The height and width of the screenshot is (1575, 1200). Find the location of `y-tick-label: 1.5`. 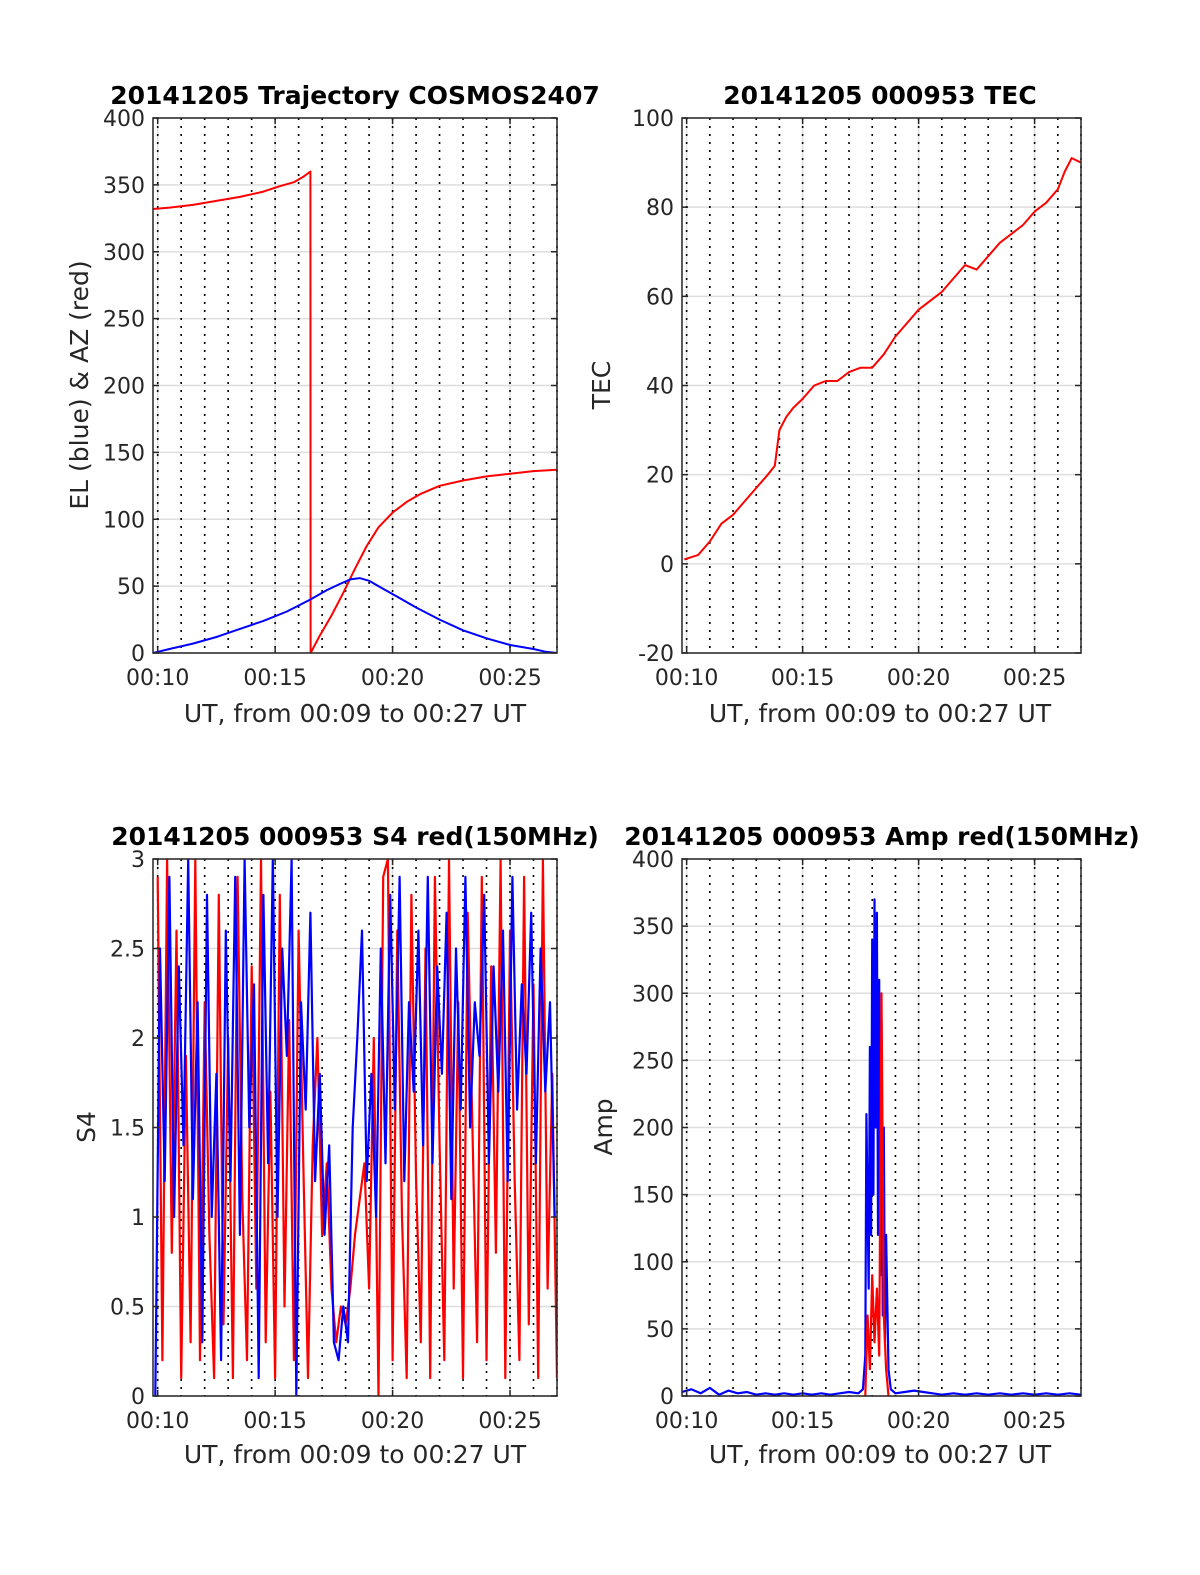

y-tick-label: 1.5 is located at coordinates (127, 1129).